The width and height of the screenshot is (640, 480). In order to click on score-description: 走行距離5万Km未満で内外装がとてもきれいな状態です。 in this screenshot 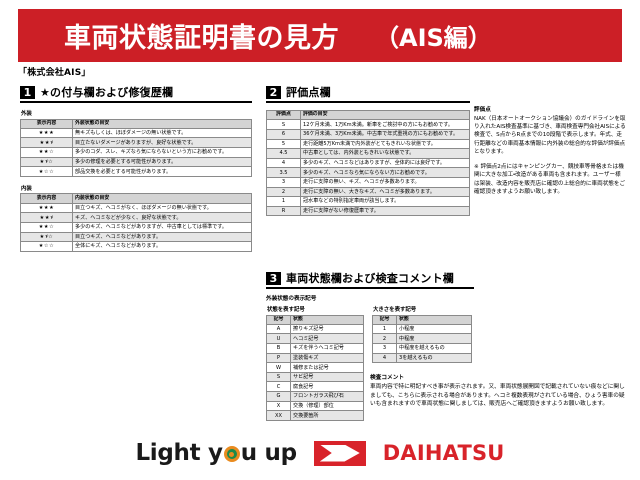, I will do `click(385, 144)`.